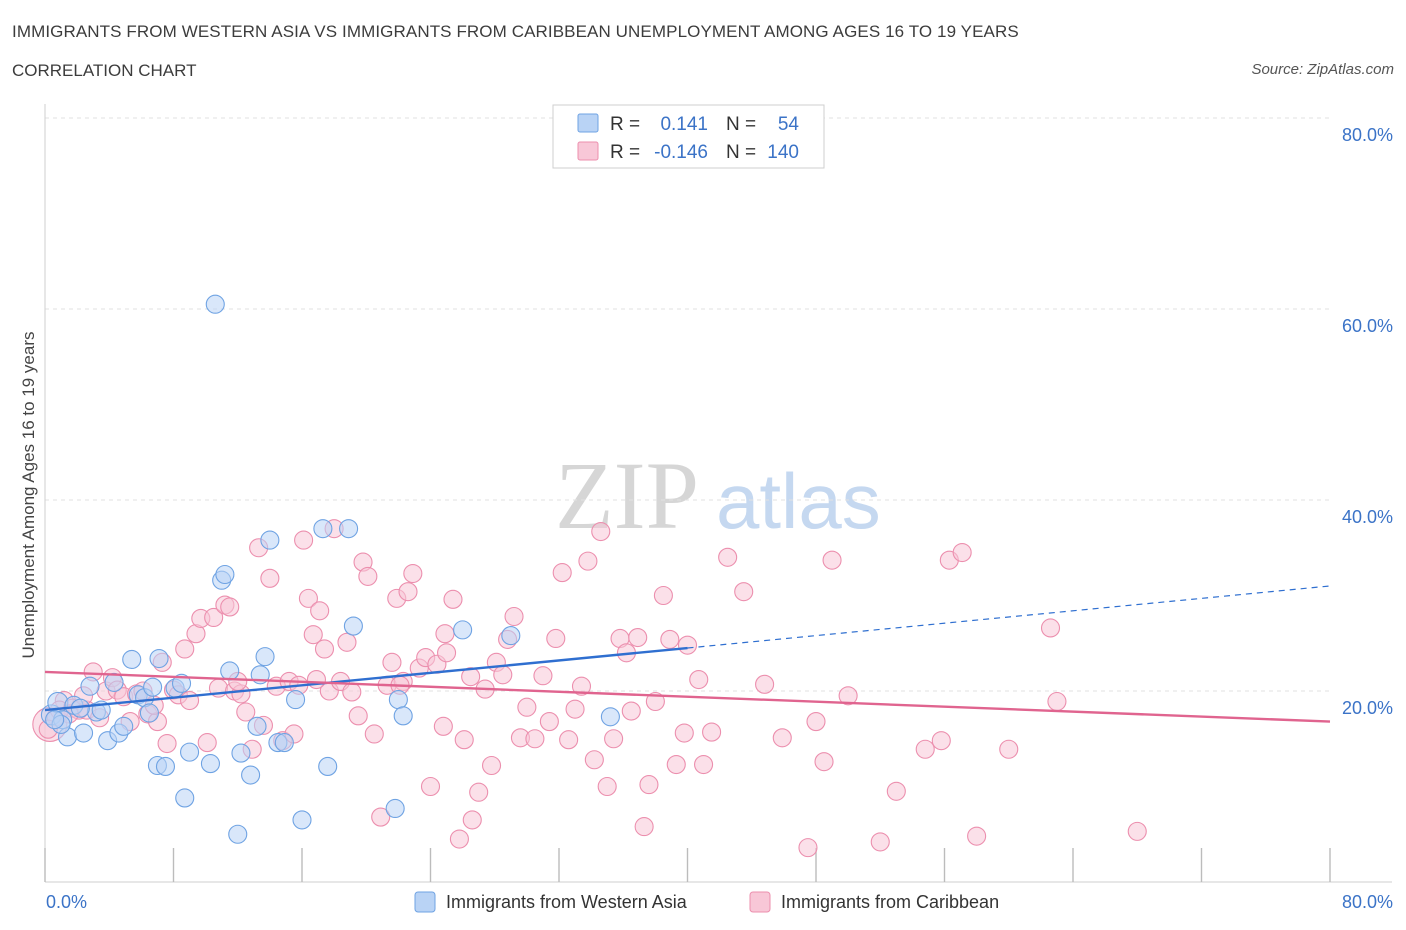 This screenshot has height=930, width=1406. Describe the element at coordinates (567, 902) in the screenshot. I see `series-legend-label-western-asia: Immigrants from Western Asia` at that location.